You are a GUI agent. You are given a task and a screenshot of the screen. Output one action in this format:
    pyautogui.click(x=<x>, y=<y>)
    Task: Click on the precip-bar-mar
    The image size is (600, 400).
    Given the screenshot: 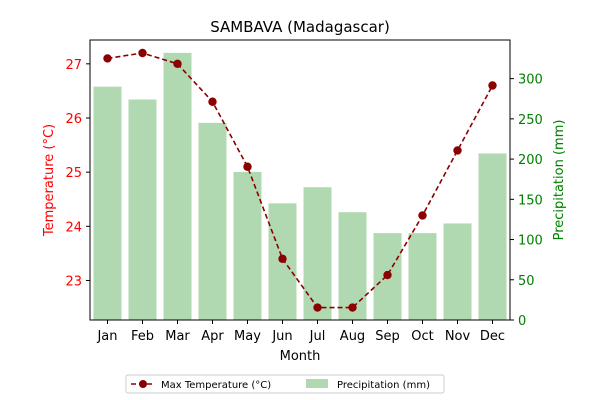 What is the action you would take?
    pyautogui.click(x=177, y=186)
    